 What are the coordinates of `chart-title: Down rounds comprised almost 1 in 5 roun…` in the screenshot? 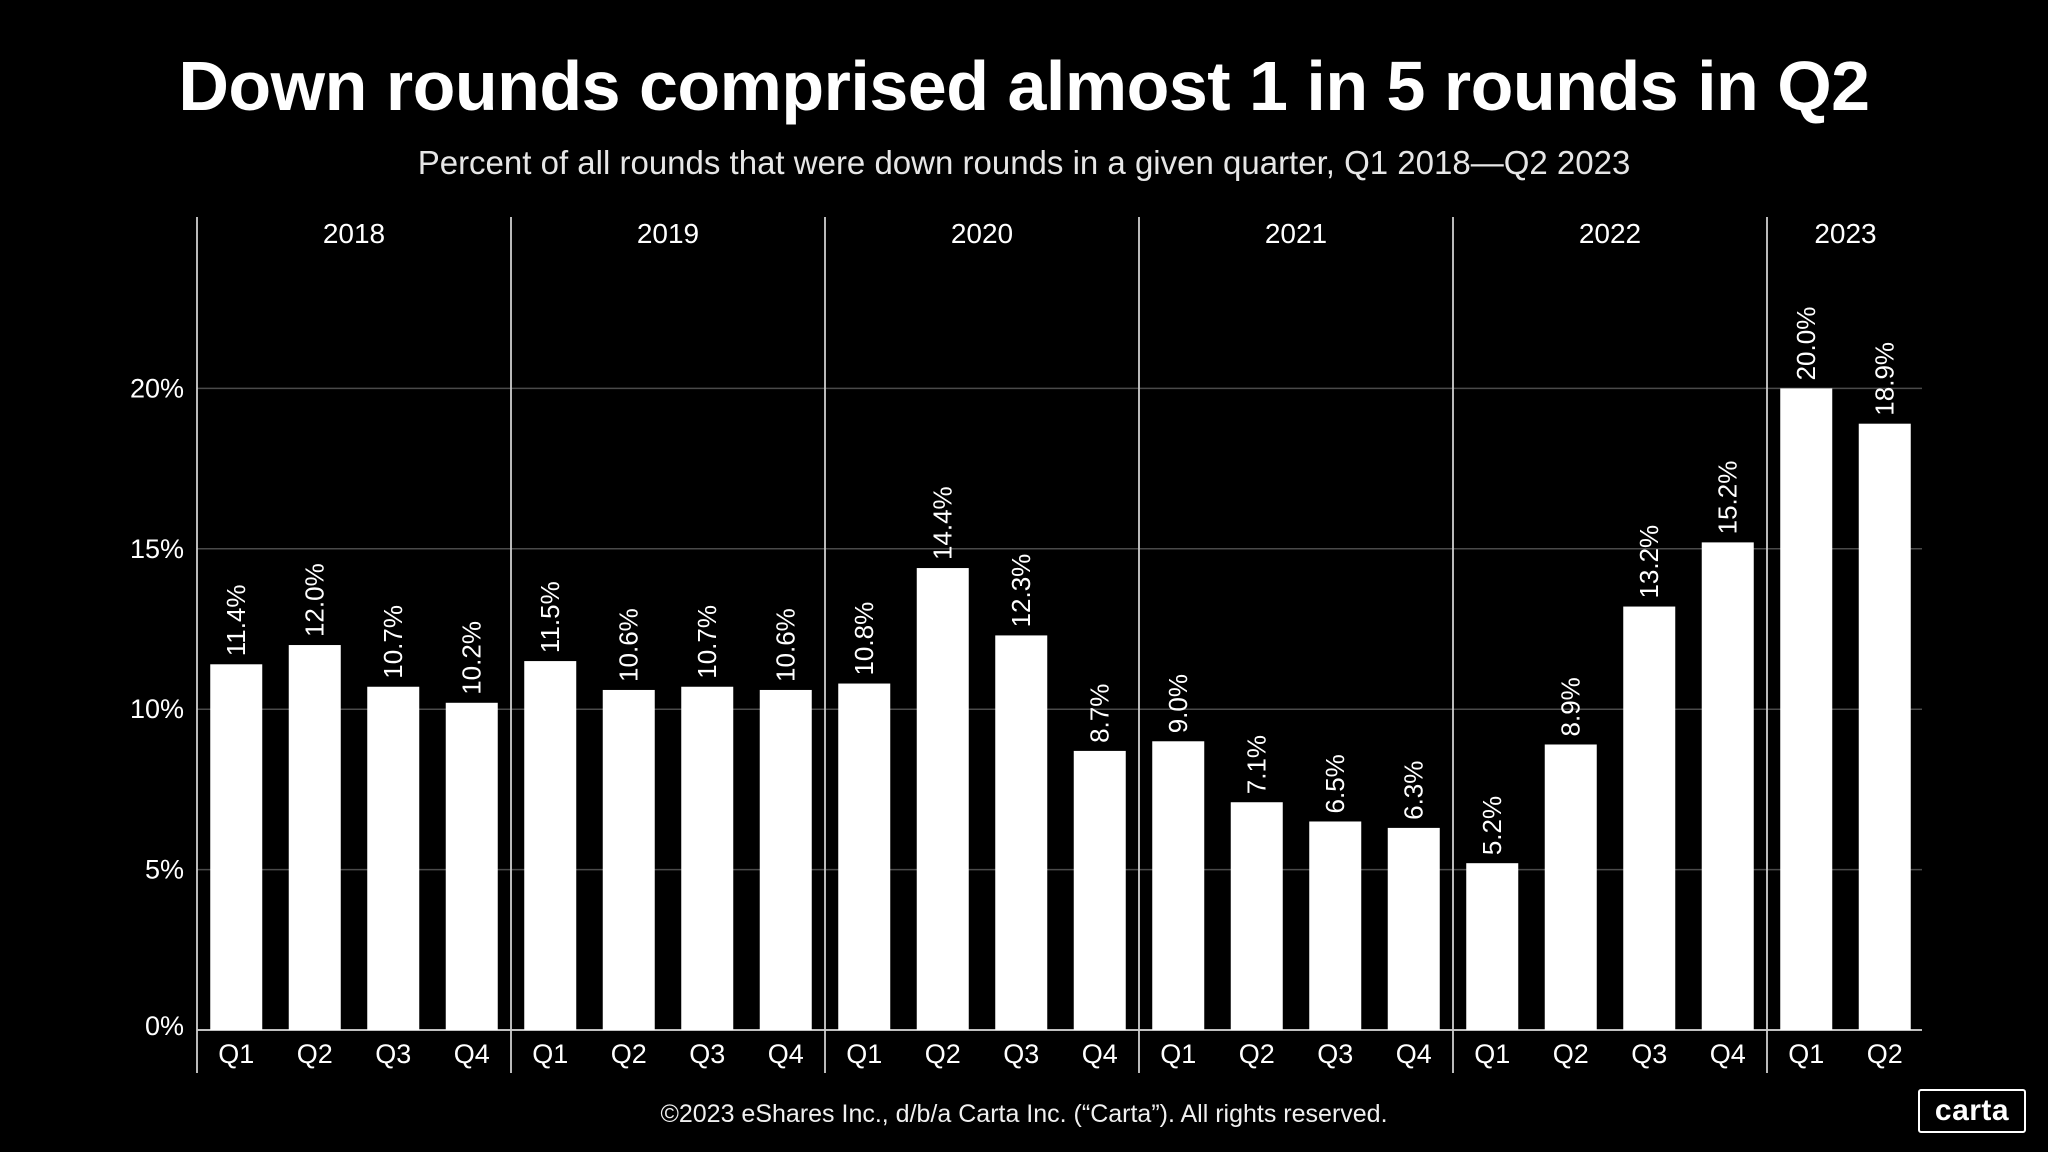 It's located at (1024, 86).